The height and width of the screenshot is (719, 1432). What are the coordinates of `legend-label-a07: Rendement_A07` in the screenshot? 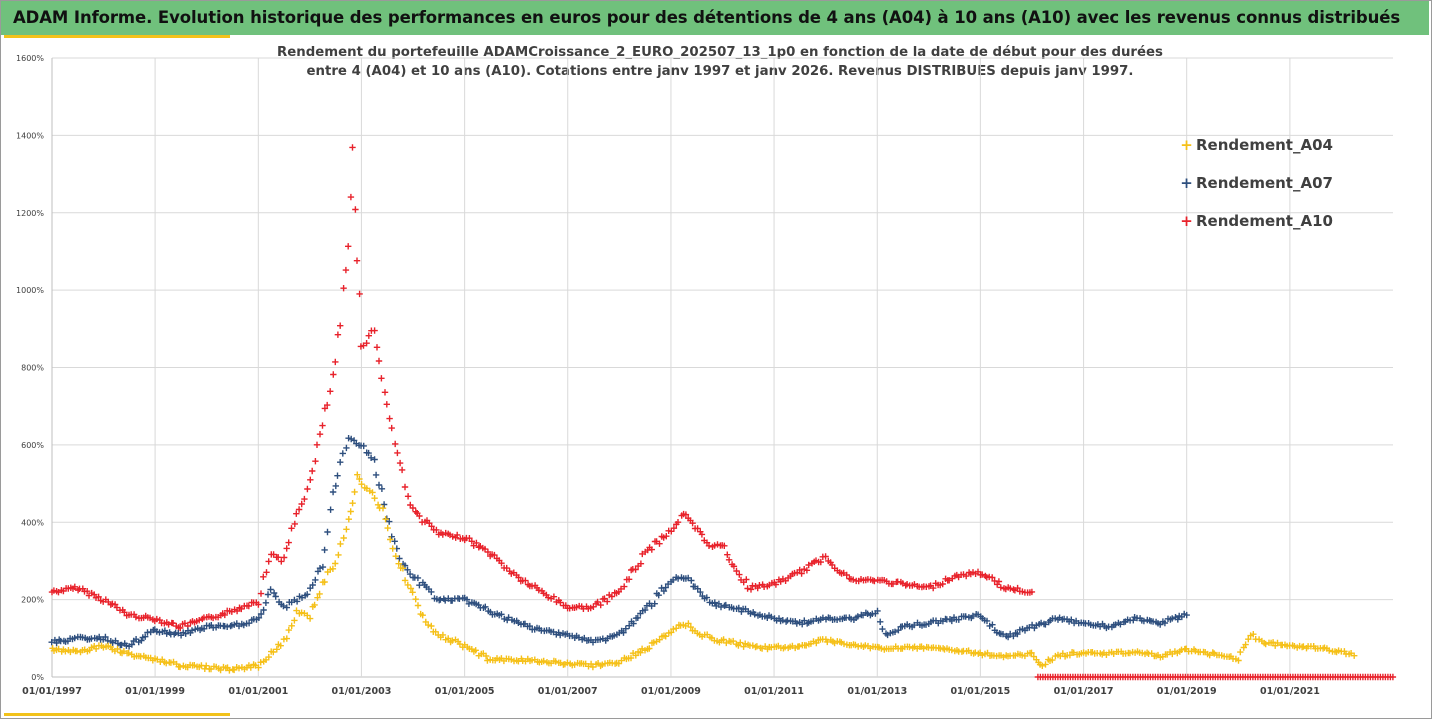 It's located at (1264, 183).